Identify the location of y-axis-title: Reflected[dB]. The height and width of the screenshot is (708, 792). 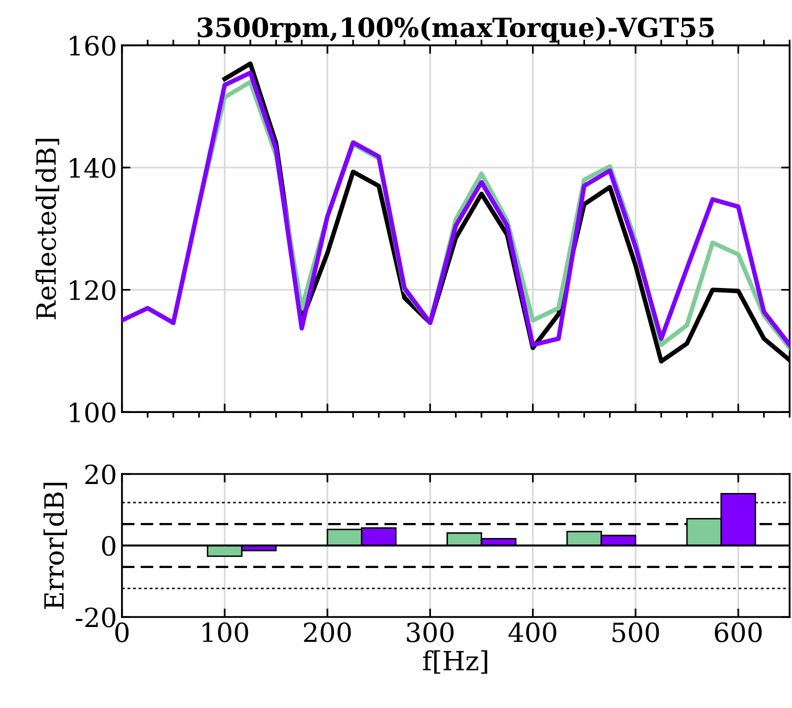
(48, 229).